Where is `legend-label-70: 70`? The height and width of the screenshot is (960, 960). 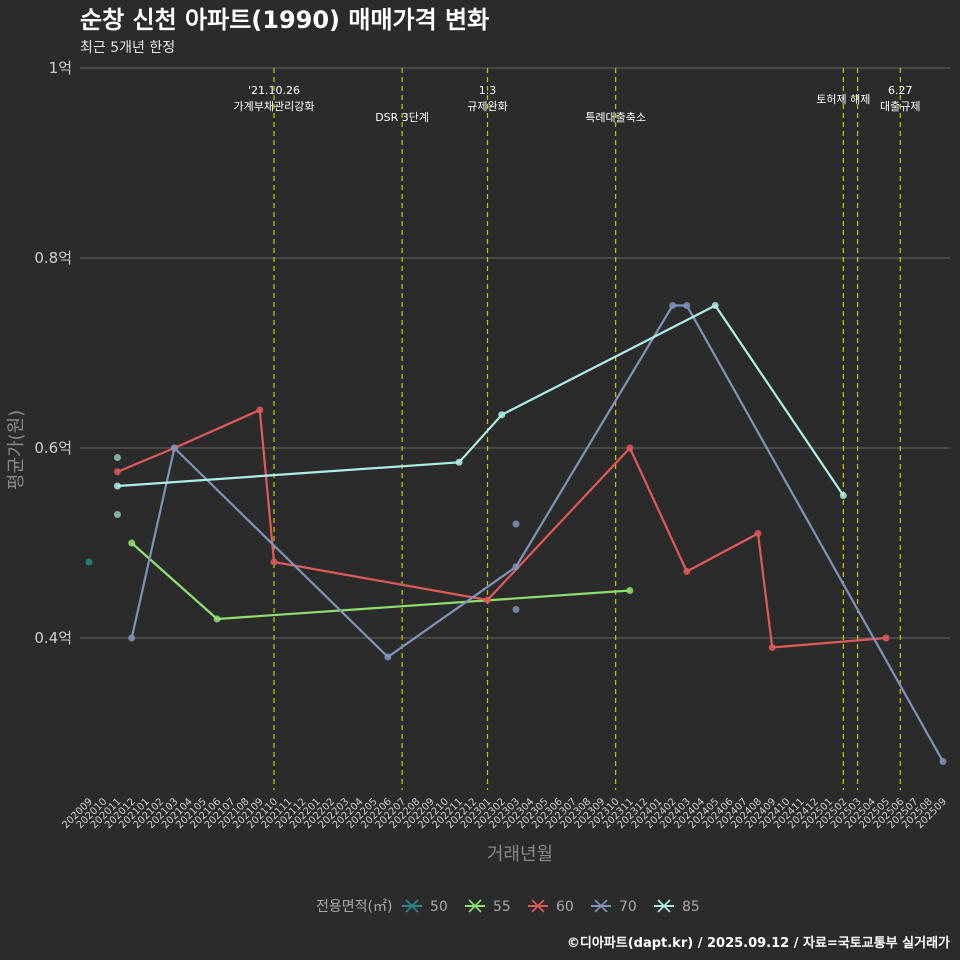 legend-label-70: 70 is located at coordinates (628, 907).